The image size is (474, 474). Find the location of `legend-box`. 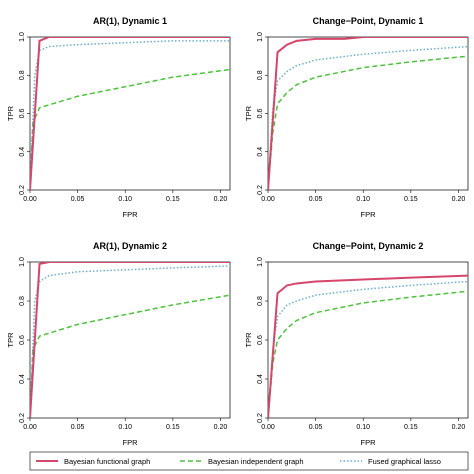

legend-box is located at coordinates (249, 461).